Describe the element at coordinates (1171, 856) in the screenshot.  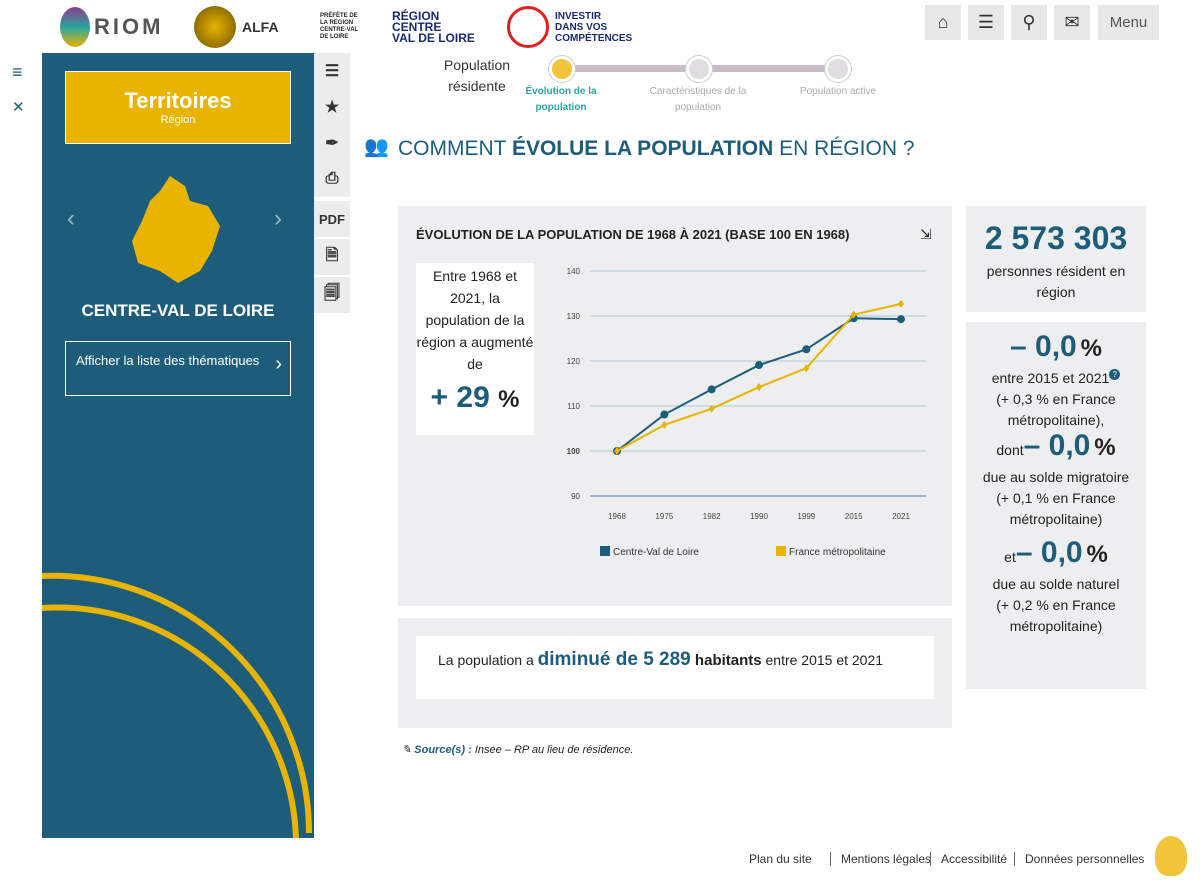
I see `accessibility-lock-icon` at that location.